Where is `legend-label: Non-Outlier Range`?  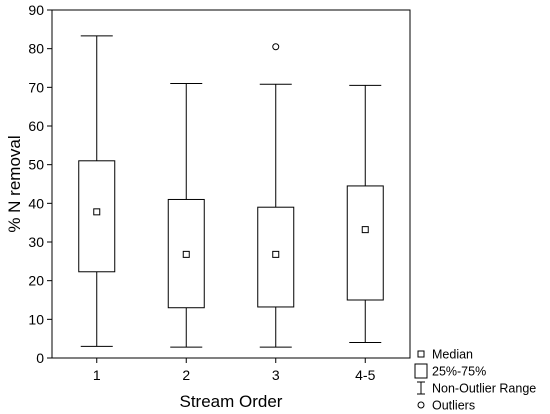
legend-label: Non-Outlier Range is located at coordinates (484, 389).